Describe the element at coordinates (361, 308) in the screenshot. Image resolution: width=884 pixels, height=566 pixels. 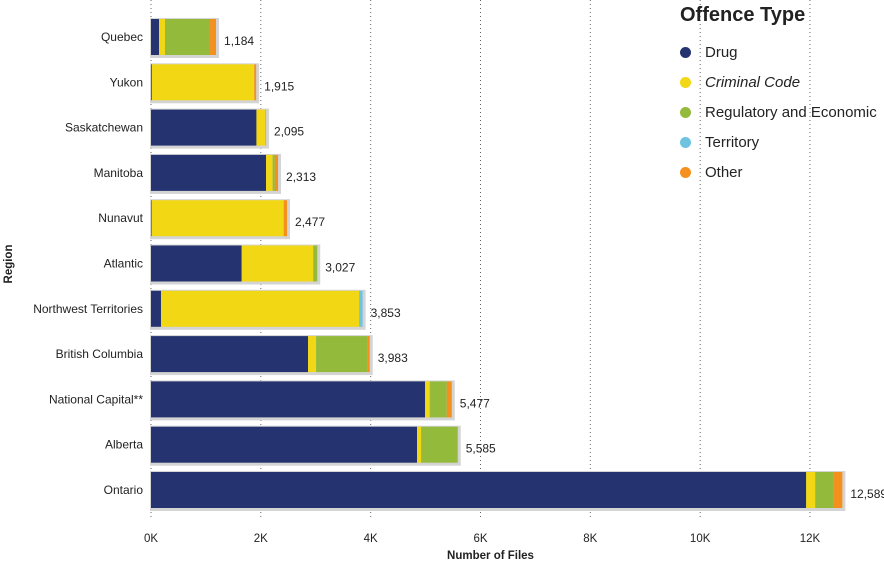
I see `bar-segment-territory` at that location.